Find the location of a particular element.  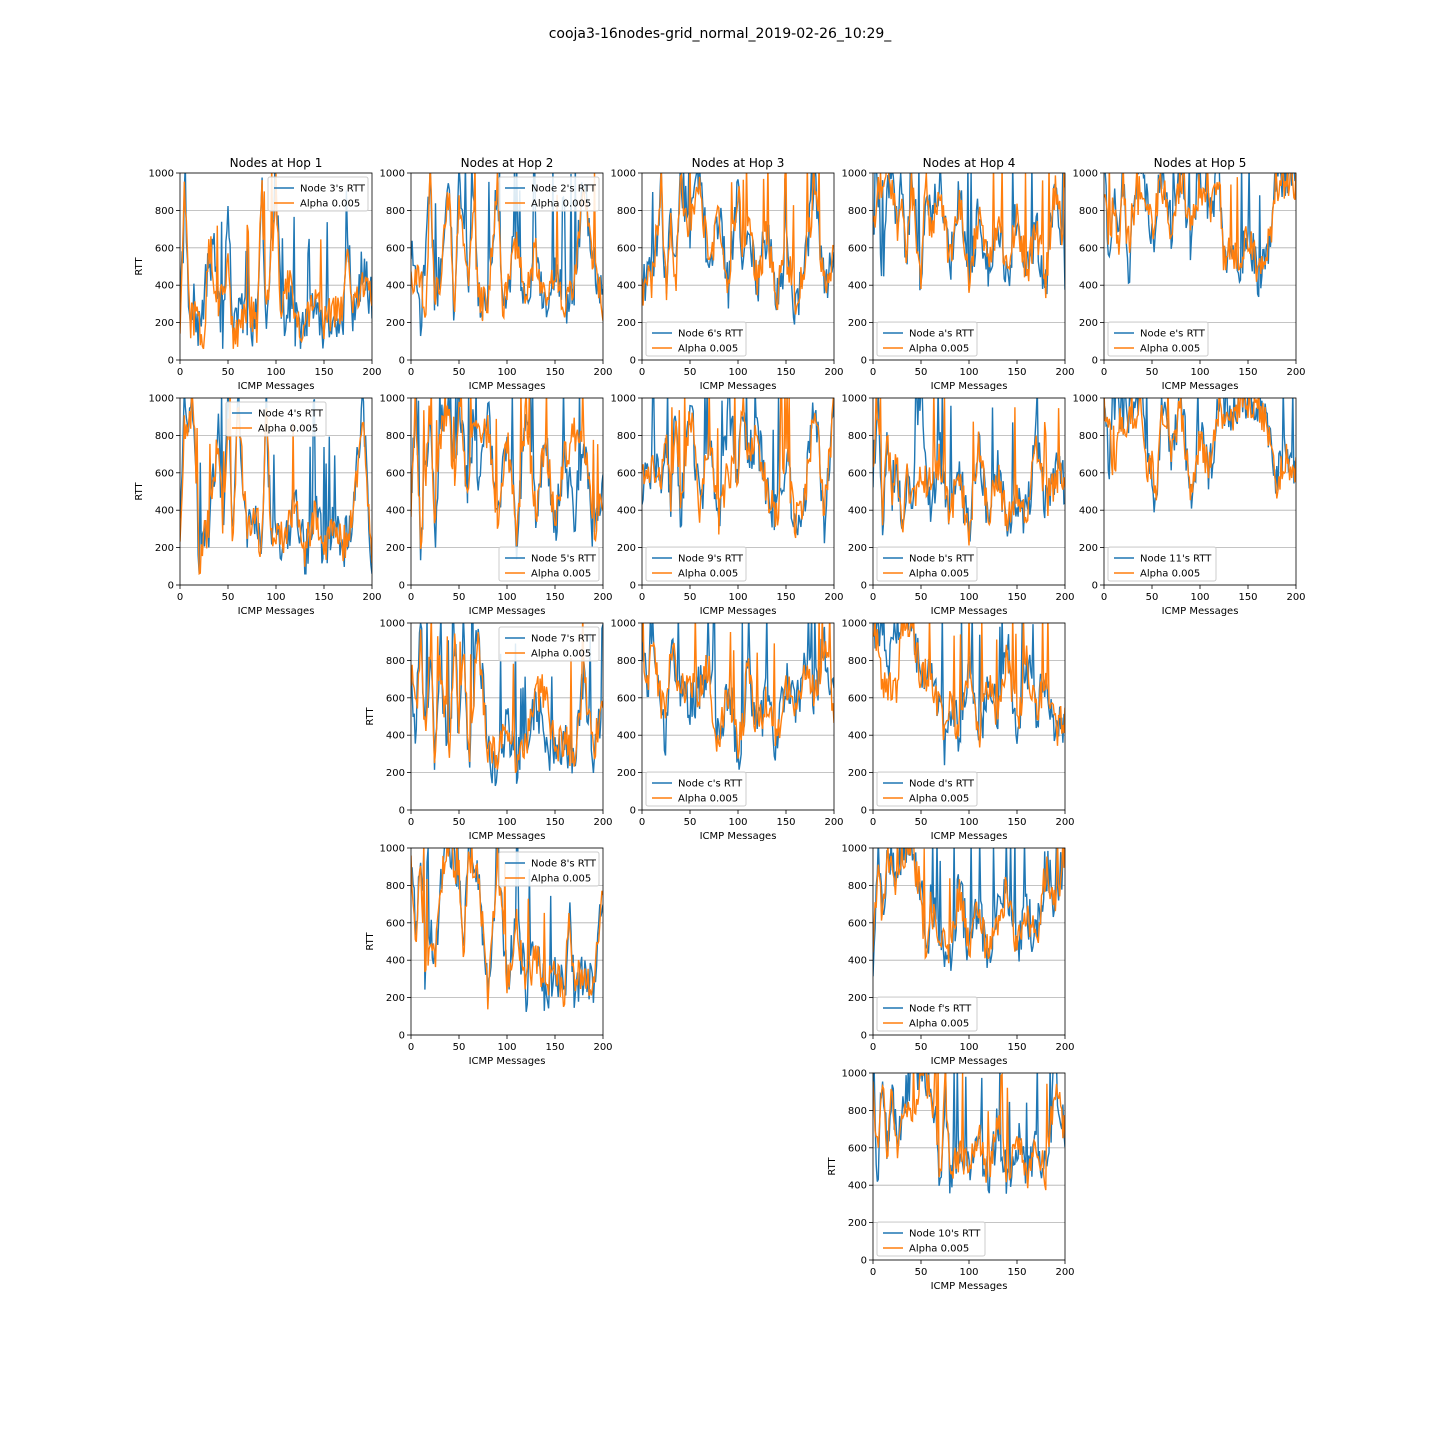

legend-label: Node a's RTT is located at coordinates (942, 334).